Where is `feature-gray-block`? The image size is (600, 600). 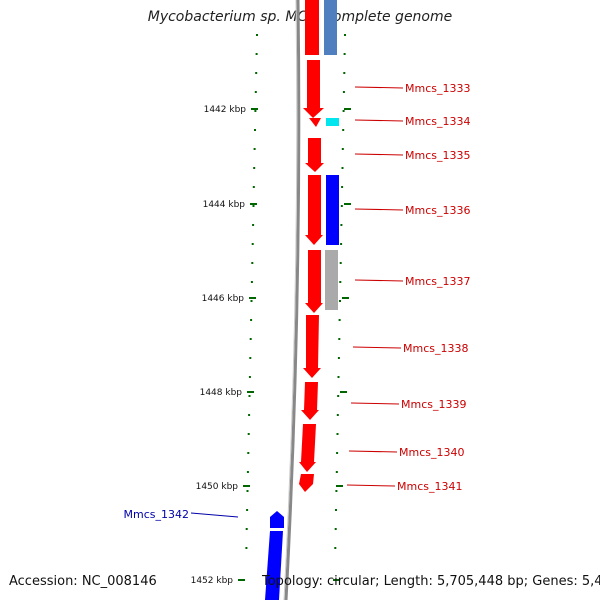 feature-gray-block is located at coordinates (331, 280).